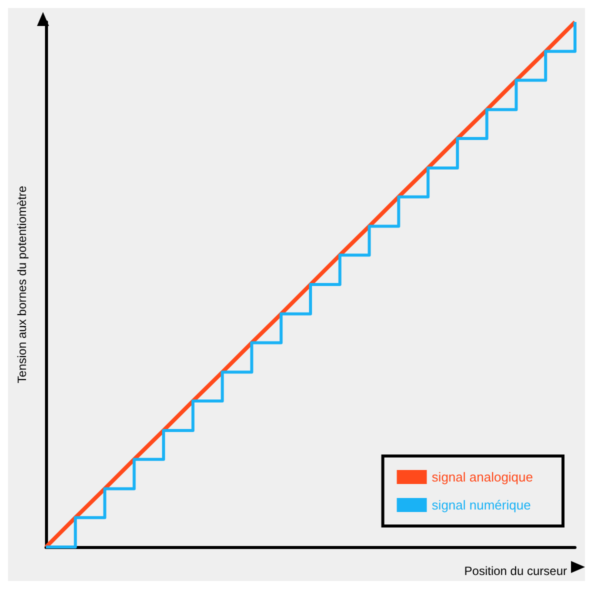 The width and height of the screenshot is (593, 589). Describe the element at coordinates (515, 571) in the screenshot. I see `x-axis-title: Position du curseur` at that location.